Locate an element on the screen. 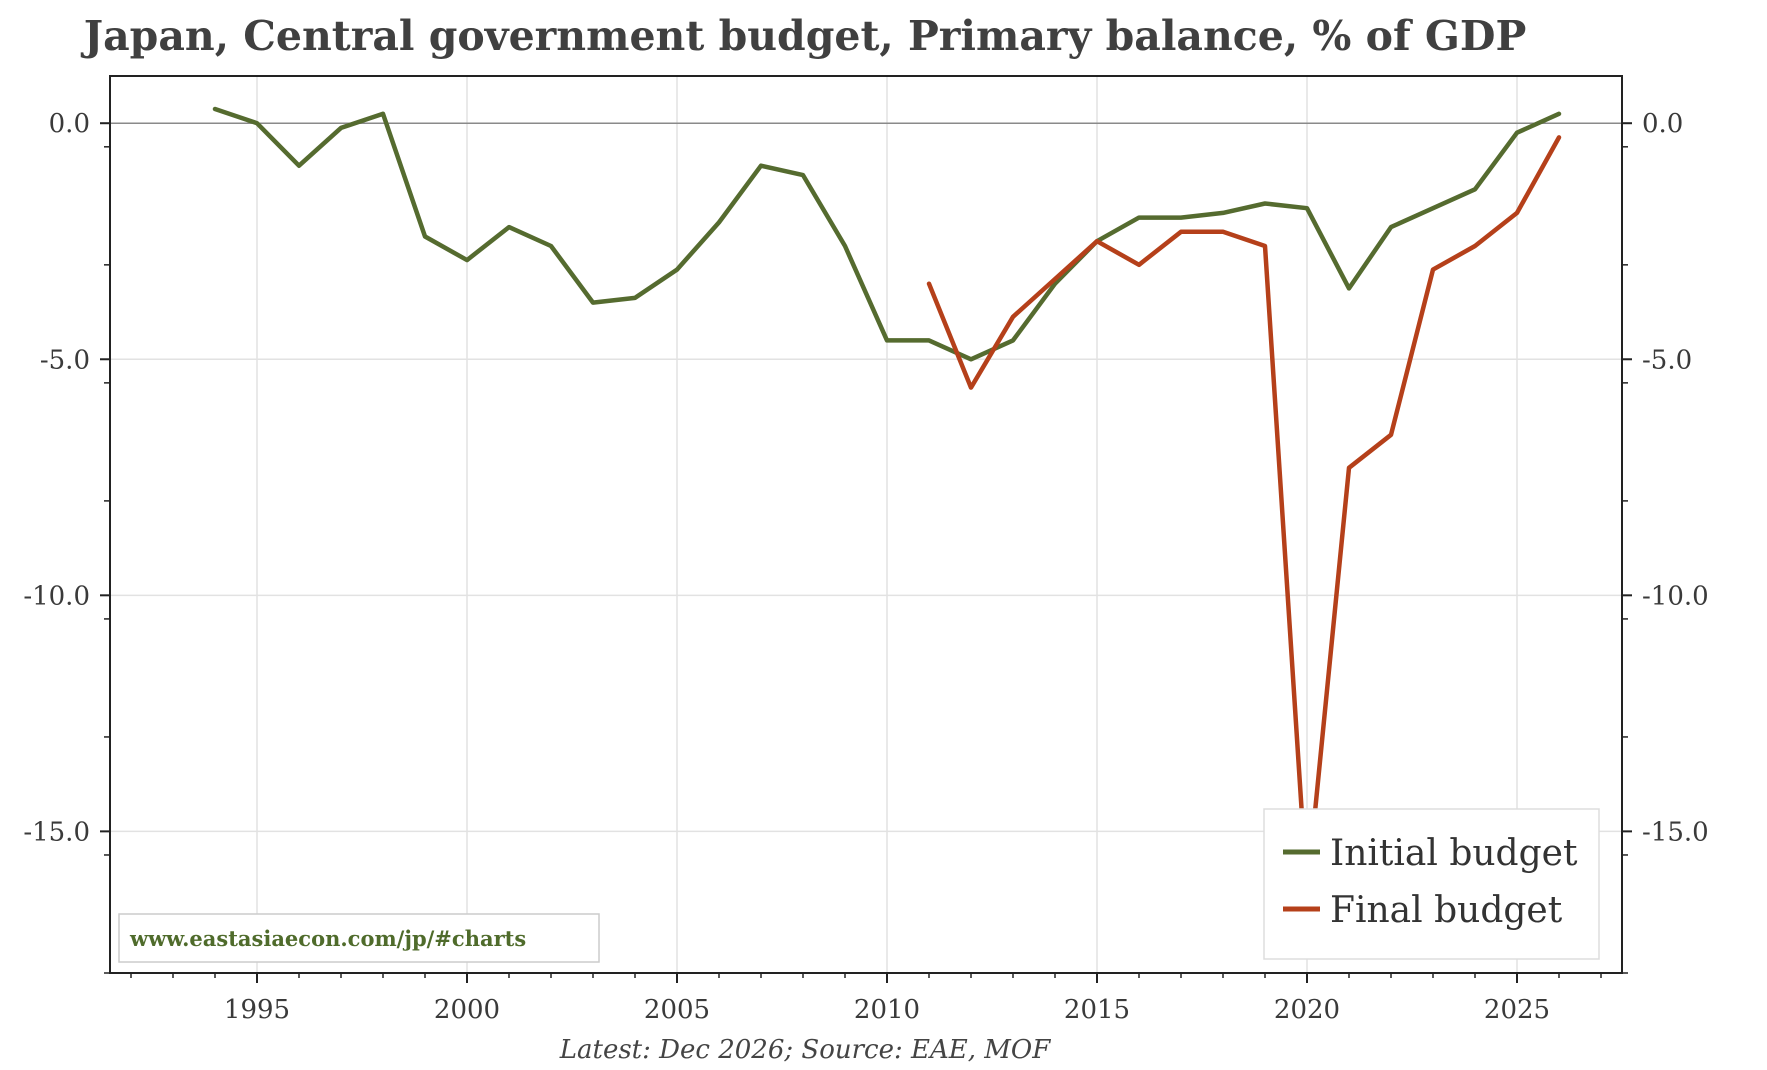  watermark: www.eastasiaecon.com/jp/#charts is located at coordinates (359, 938).